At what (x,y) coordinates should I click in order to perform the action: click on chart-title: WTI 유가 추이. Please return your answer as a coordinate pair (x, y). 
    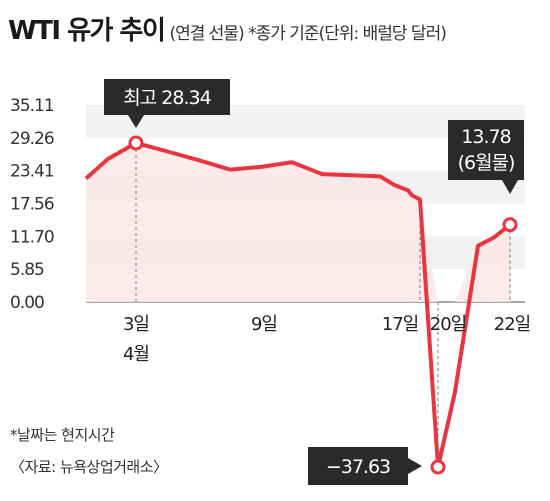
    Looking at the image, I should click on (87, 31).